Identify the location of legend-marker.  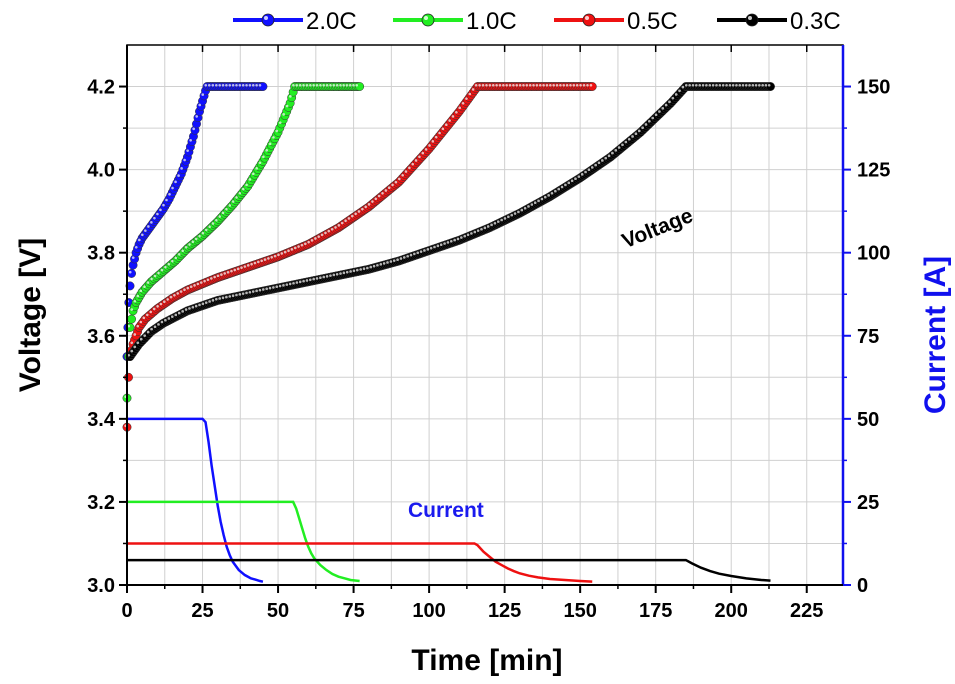
(428, 20).